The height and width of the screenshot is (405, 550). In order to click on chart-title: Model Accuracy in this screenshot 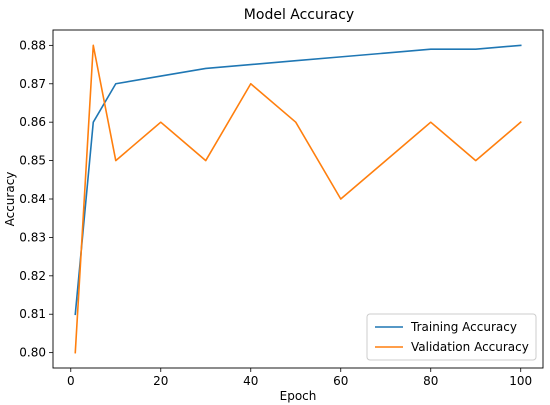, I will do `click(299, 15)`.